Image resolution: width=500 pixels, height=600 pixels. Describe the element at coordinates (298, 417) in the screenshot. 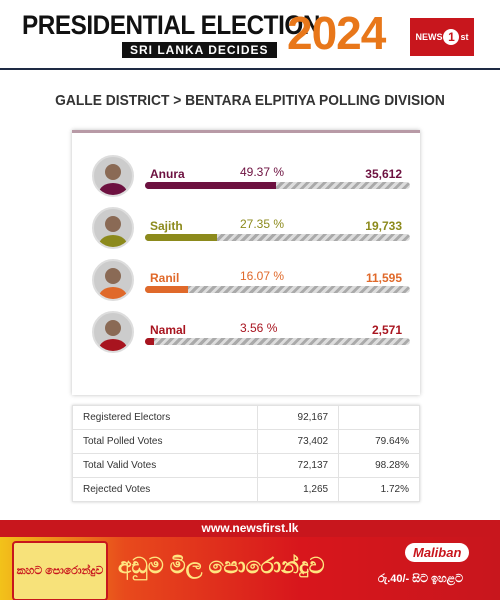

I see `stats-cell: 92,167` at that location.